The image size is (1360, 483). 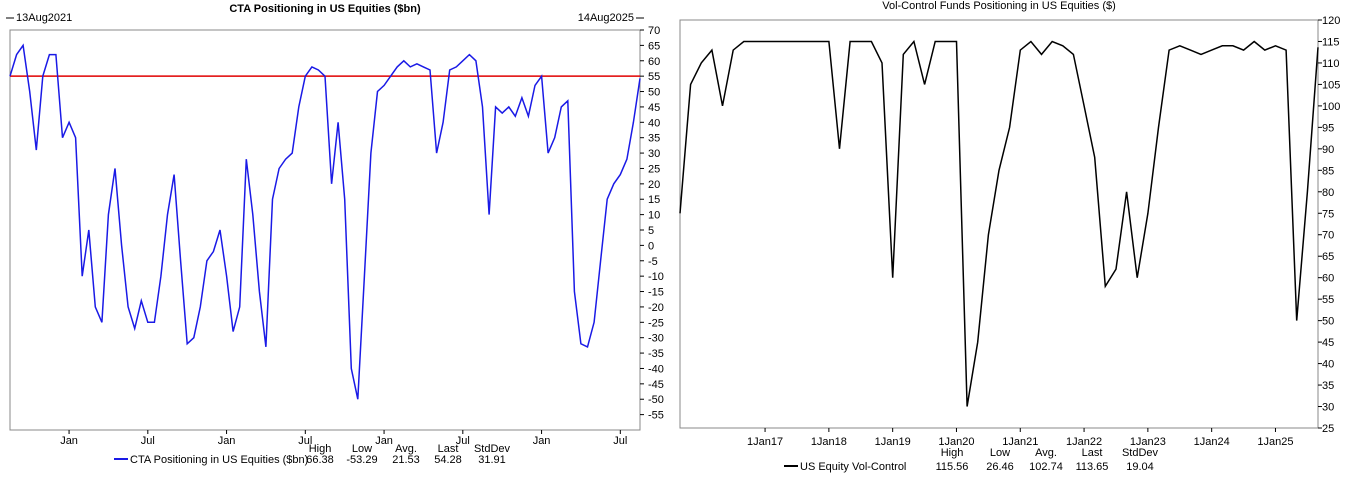 What do you see at coordinates (656, 416) in the screenshot?
I see `y-tick-label: -55` at bounding box center [656, 416].